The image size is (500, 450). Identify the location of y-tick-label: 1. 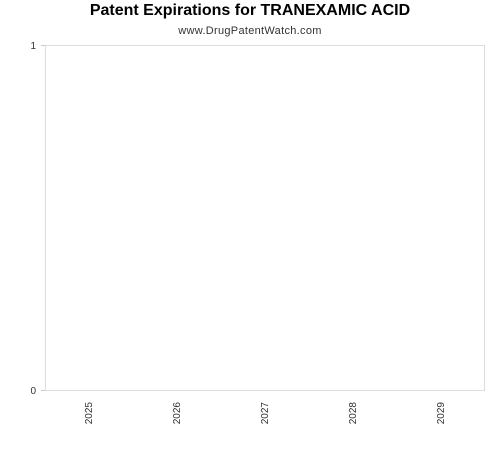
(33, 46).